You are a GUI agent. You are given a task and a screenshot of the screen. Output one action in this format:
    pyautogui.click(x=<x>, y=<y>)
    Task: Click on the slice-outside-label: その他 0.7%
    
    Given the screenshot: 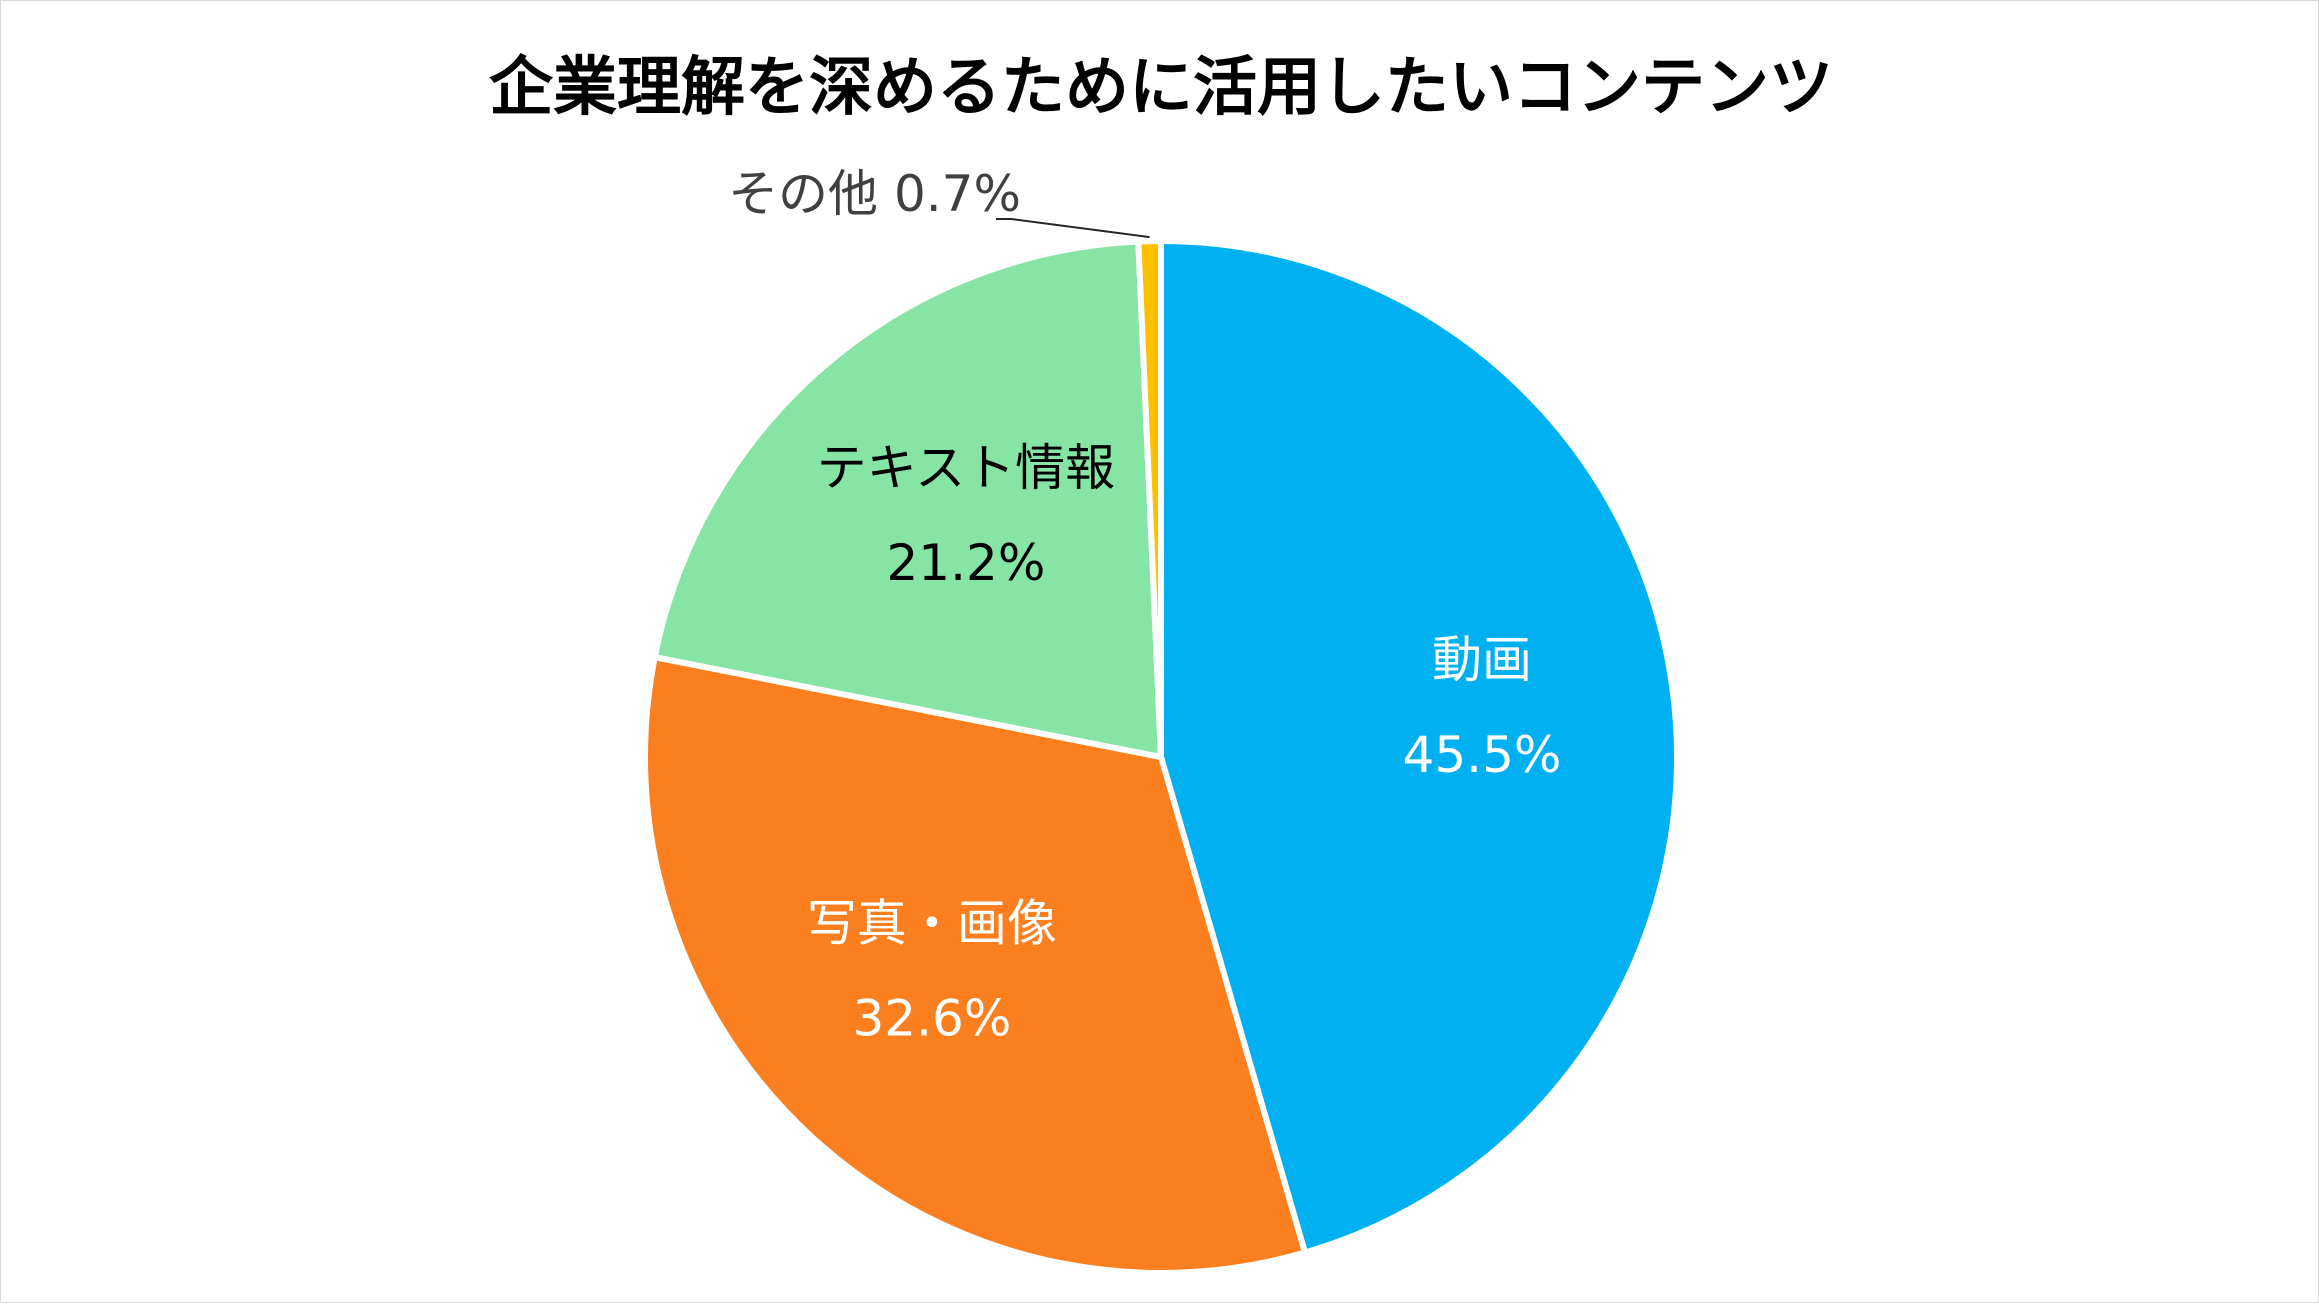 What is the action you would take?
    pyautogui.click(x=874, y=194)
    